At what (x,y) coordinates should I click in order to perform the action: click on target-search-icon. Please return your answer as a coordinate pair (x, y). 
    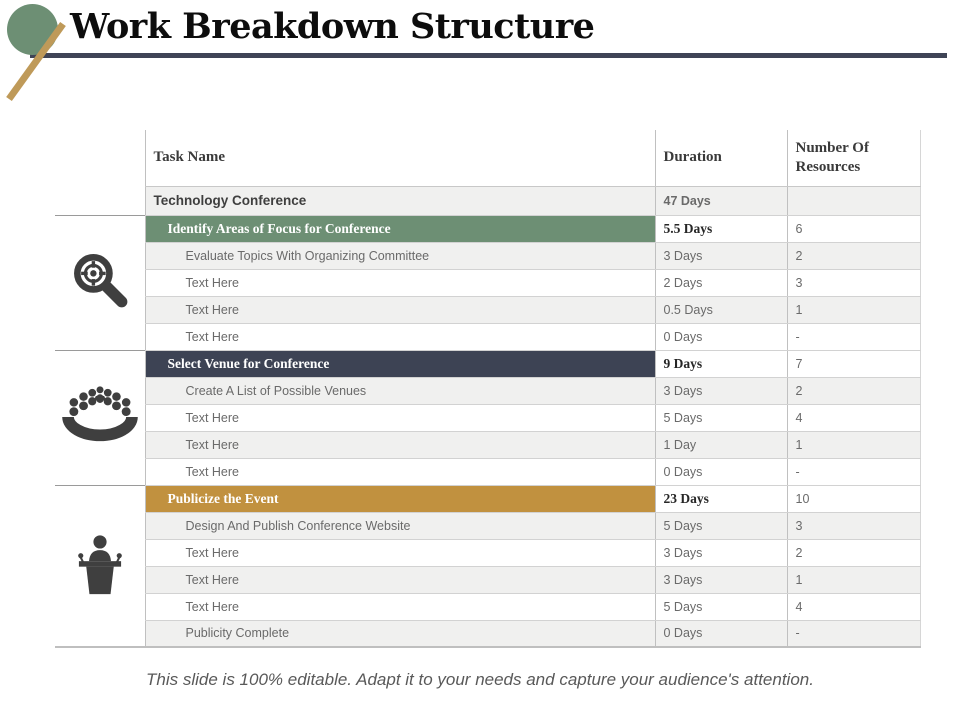
    Looking at the image, I should click on (100, 282).